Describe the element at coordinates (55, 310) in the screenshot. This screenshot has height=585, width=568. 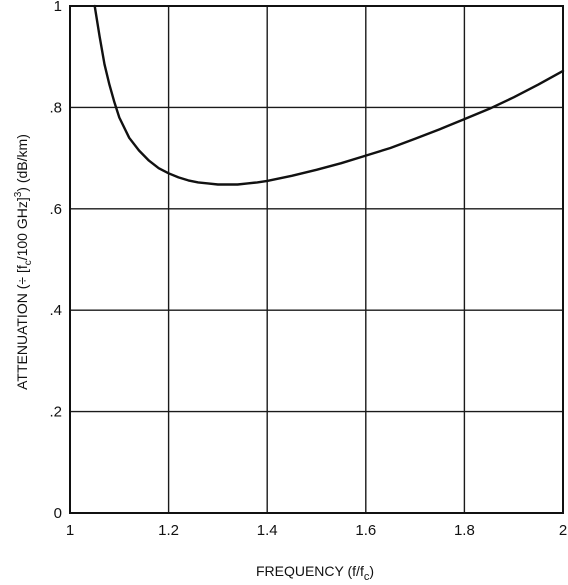
I see `y-tick-label: .4` at that location.